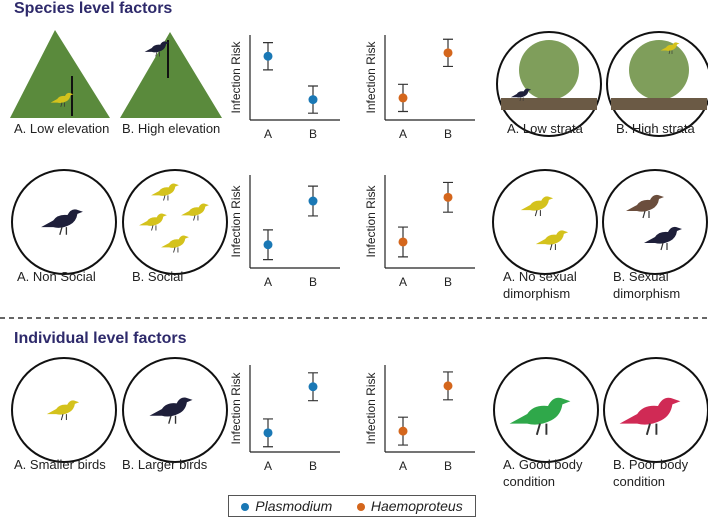 Image resolution: width=708 pixels, height=519 pixels. Describe the element at coordinates (100, 338) in the screenshot. I see `section-title: Individual level factors` at that location.